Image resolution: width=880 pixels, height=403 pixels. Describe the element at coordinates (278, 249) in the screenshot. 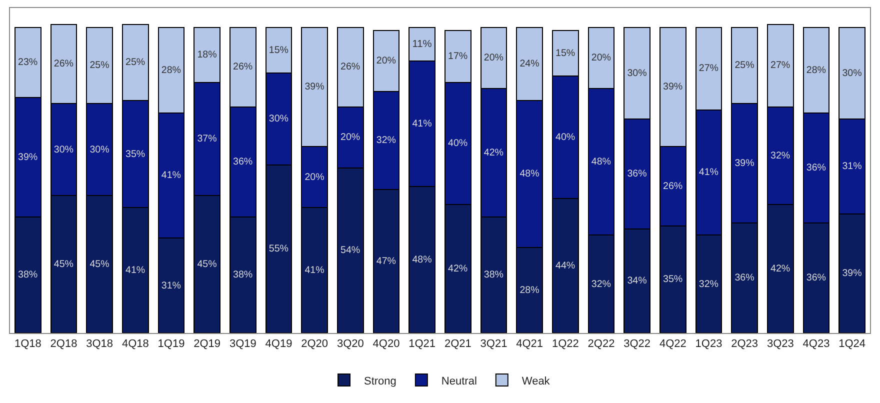

I see `data-label: 55%` at that location.